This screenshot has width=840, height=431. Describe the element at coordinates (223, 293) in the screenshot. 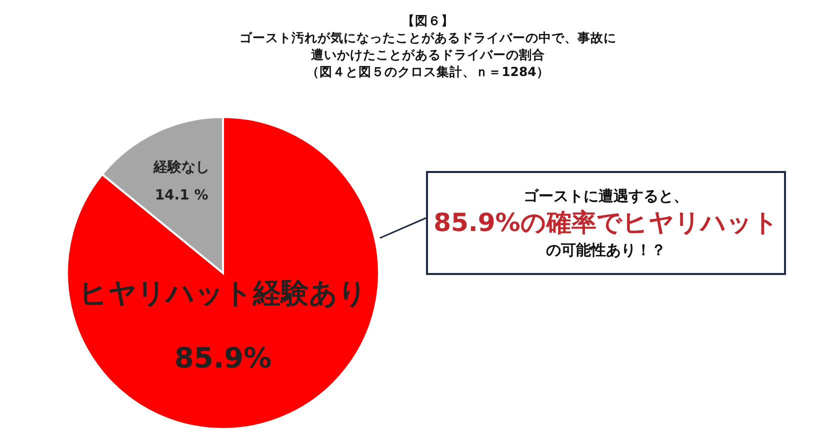

I see `slice-label: ヒヤリハット経験あり` at that location.